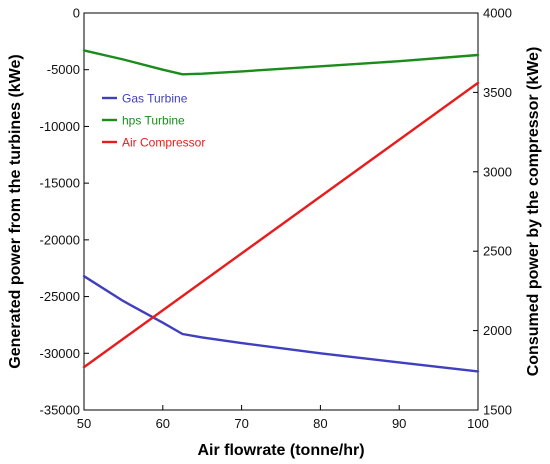  I want to click on left-tick-label: -10000, so click(60, 126).